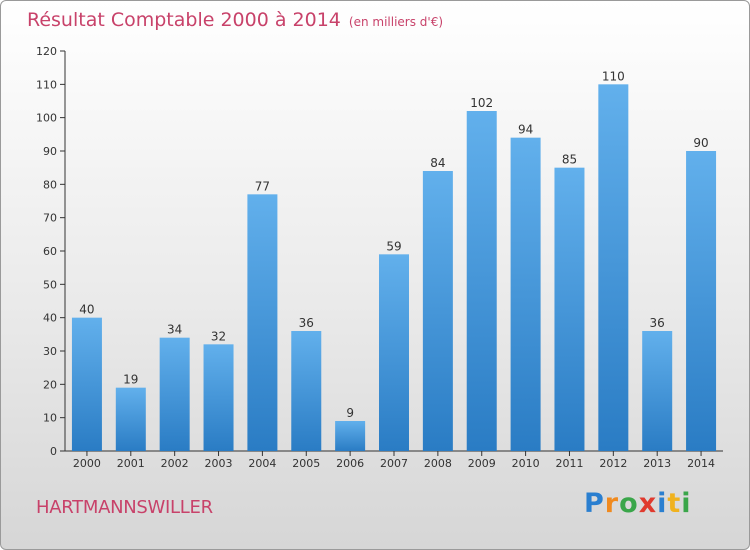 This screenshot has height=550, width=750. I want to click on x-tick-label: 2004, so click(262, 463).